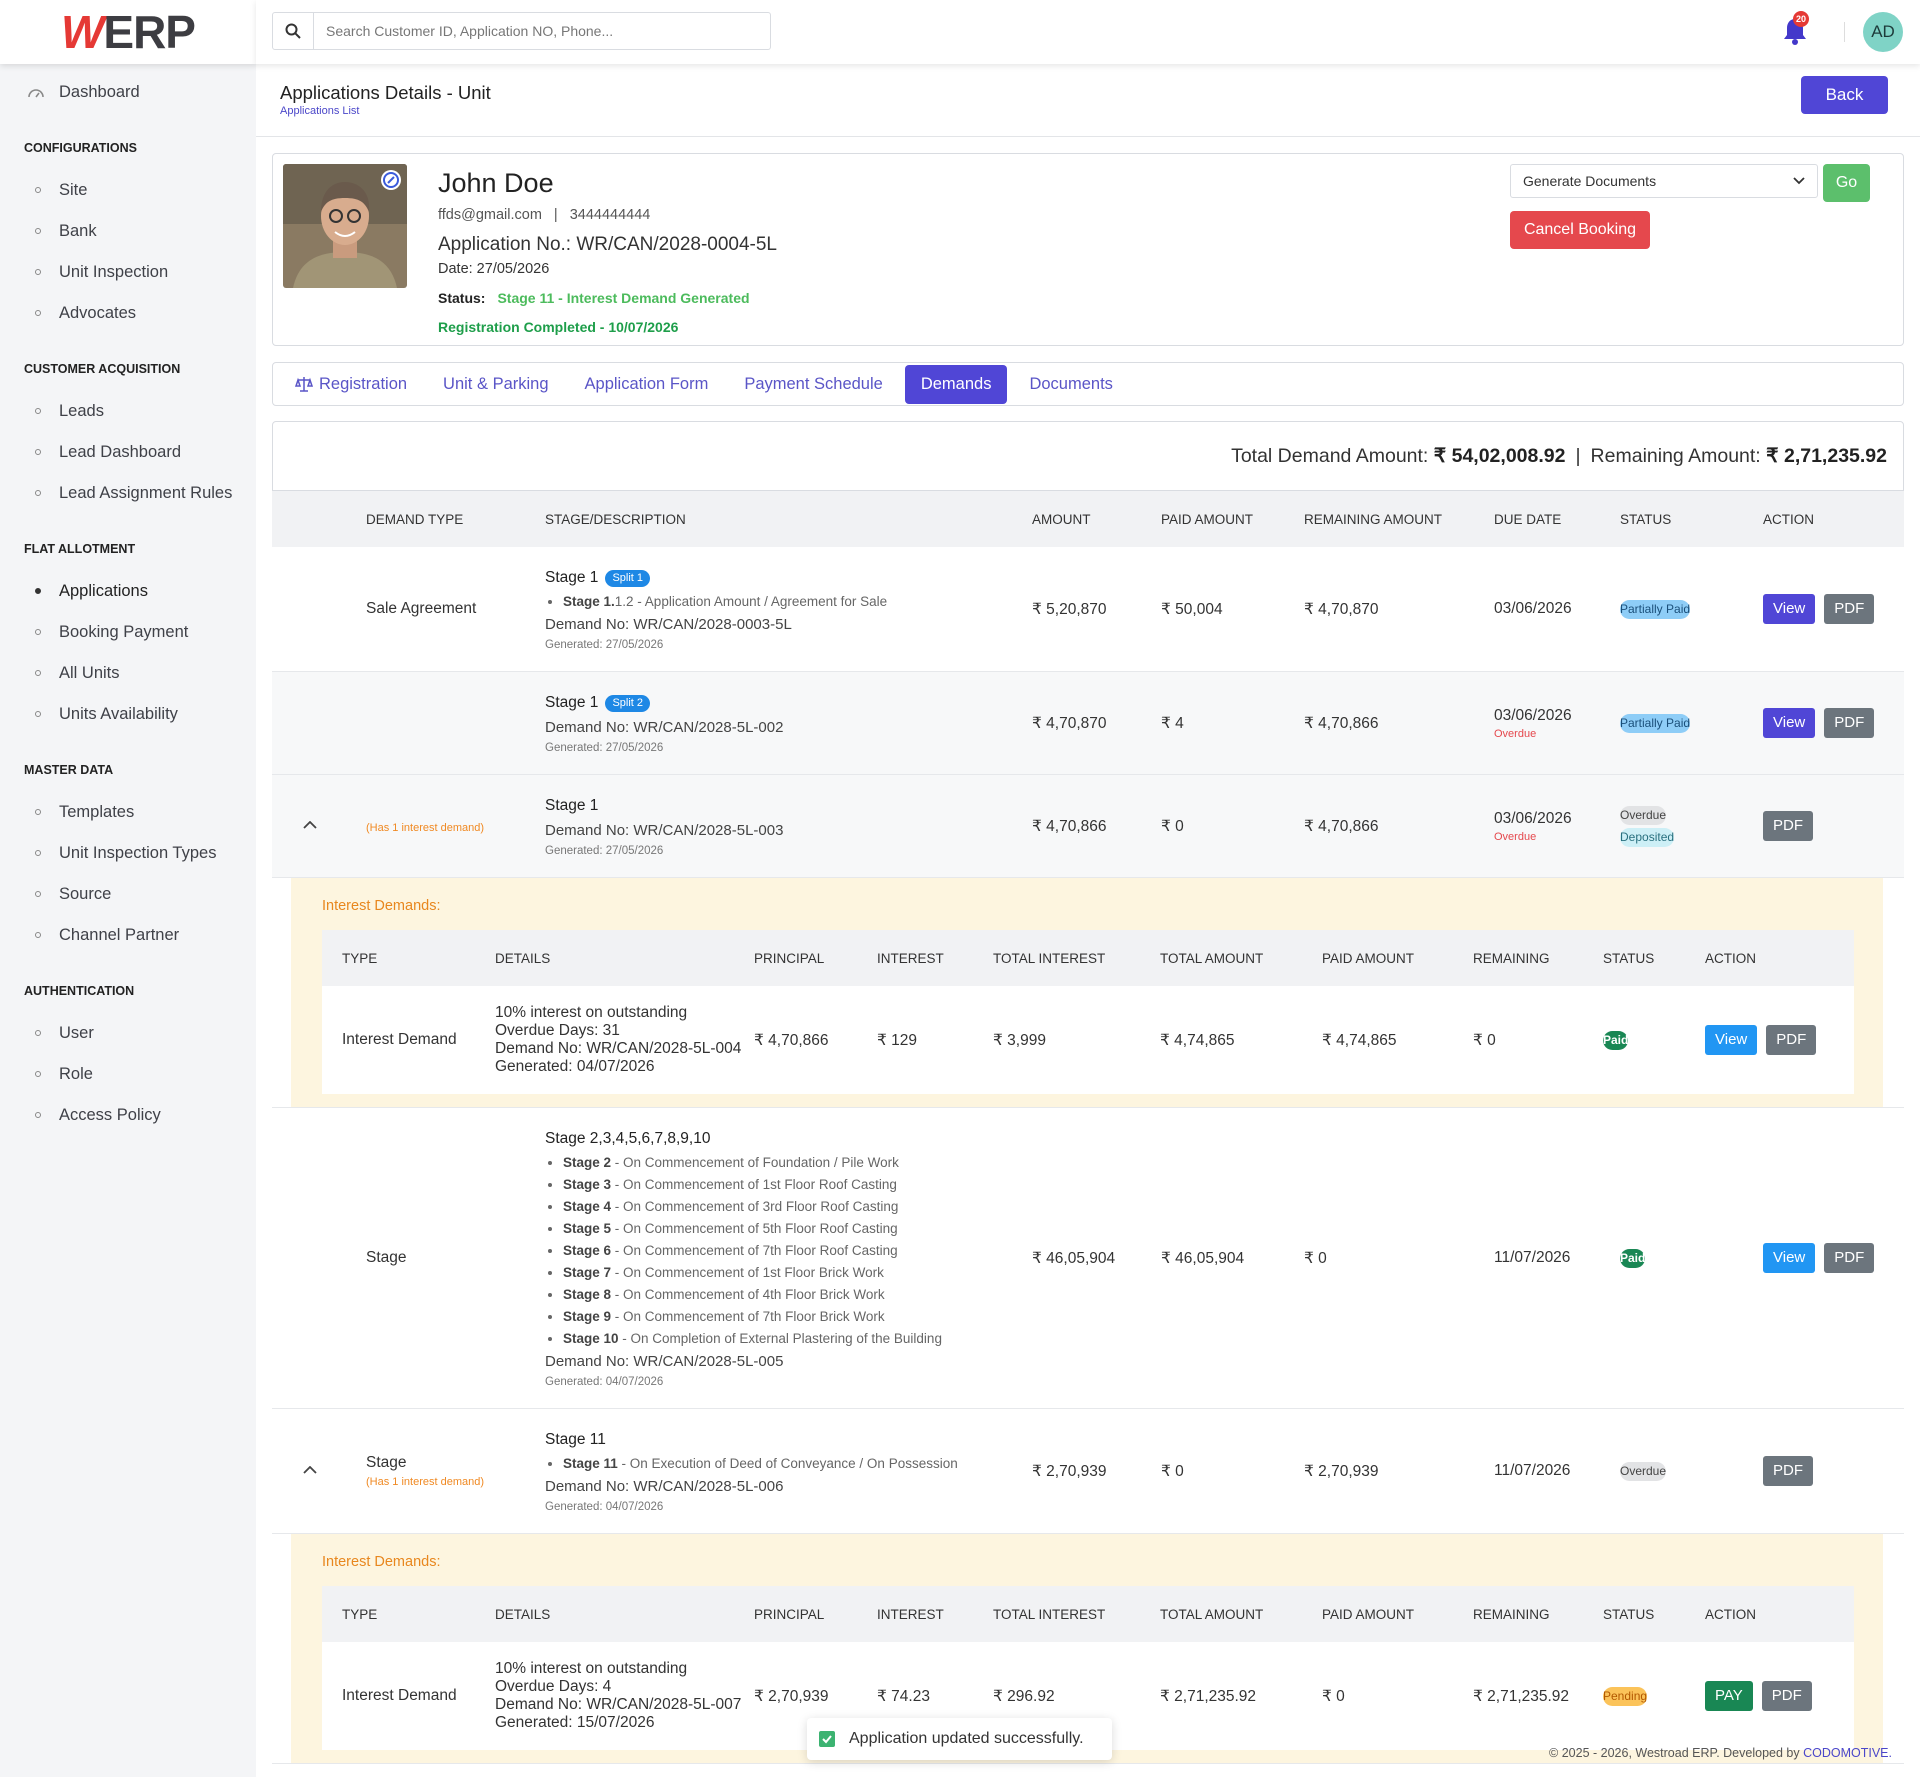 The width and height of the screenshot is (1920, 1777). What do you see at coordinates (788, 806) in the screenshot?
I see `stage: Stage 1` at bounding box center [788, 806].